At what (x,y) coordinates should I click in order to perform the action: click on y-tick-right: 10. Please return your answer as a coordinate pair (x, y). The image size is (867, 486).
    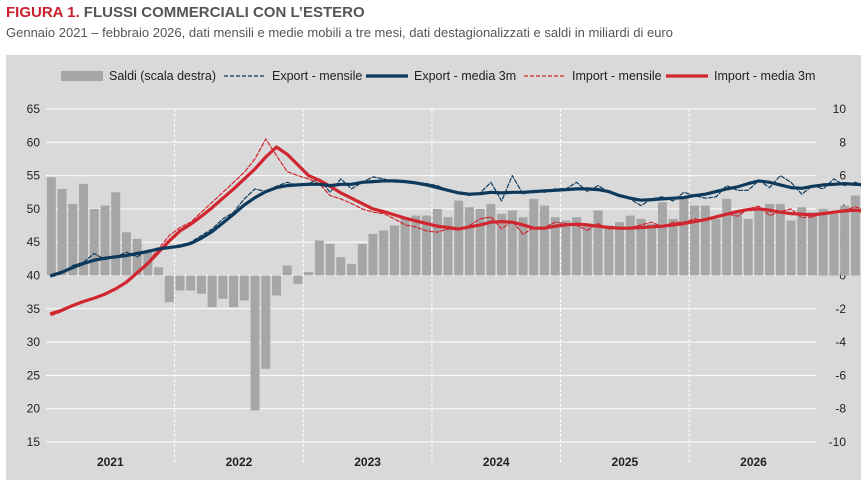
    Looking at the image, I should click on (840, 109).